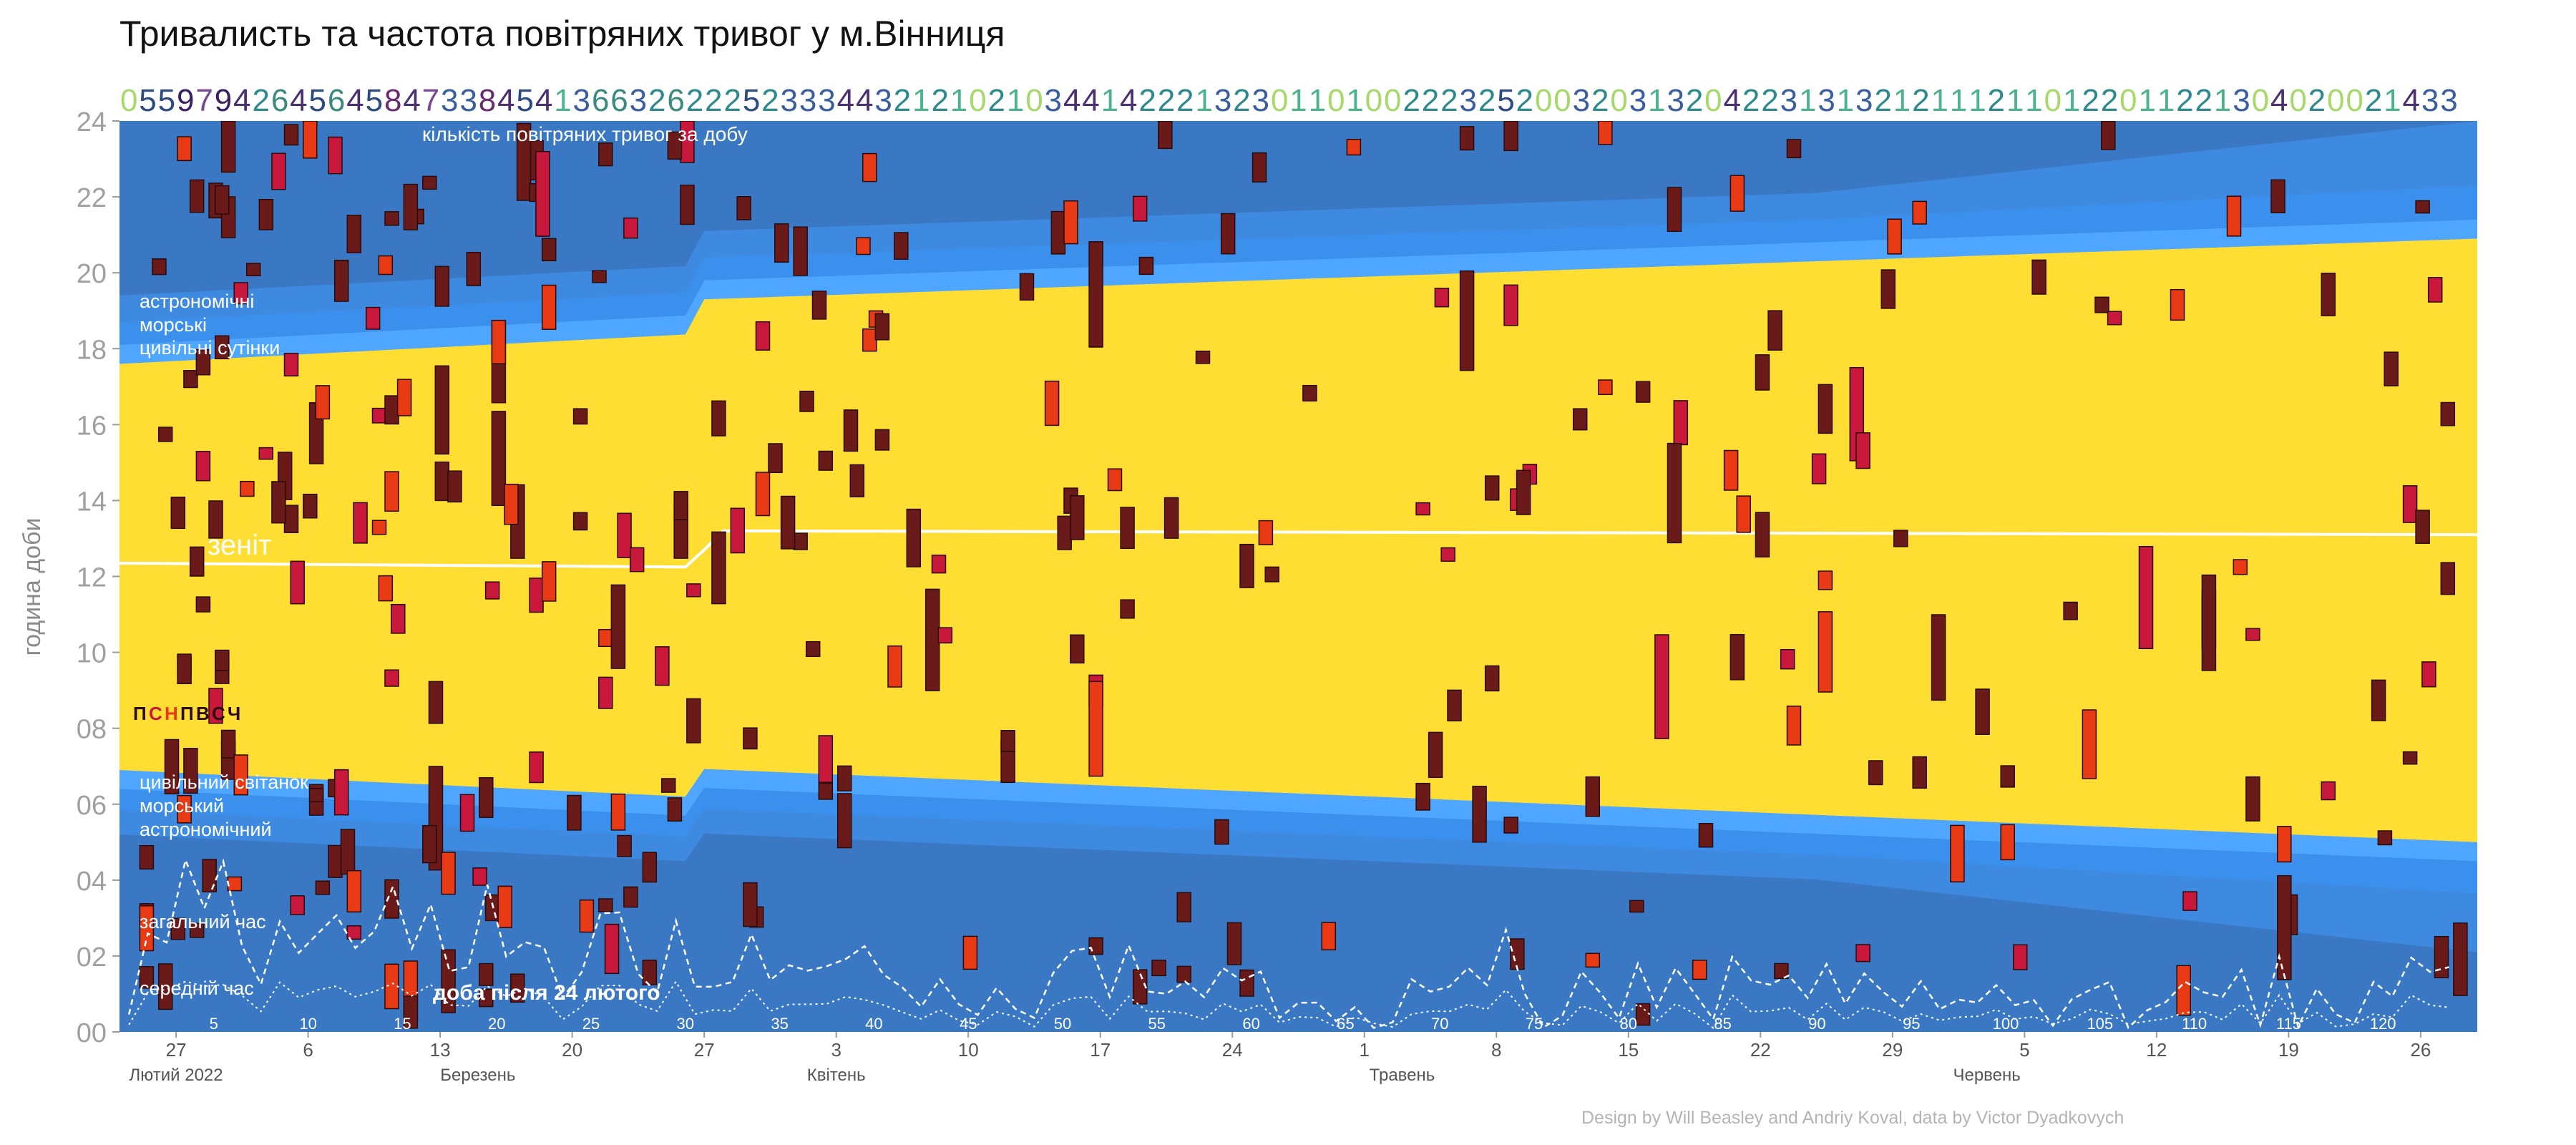  I want to click on daily-count: 5, so click(374, 100).